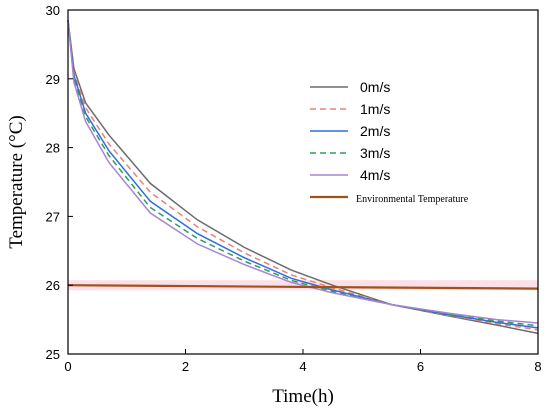 The width and height of the screenshot is (550, 414). Describe the element at coordinates (375, 153) in the screenshot. I see `legend-label: 3m/s` at that location.